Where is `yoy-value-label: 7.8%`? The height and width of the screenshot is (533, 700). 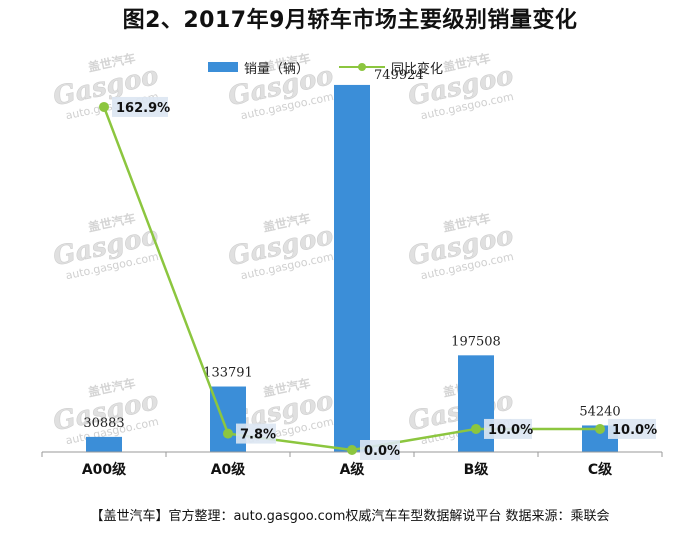 yoy-value-label: 7.8% is located at coordinates (258, 435).